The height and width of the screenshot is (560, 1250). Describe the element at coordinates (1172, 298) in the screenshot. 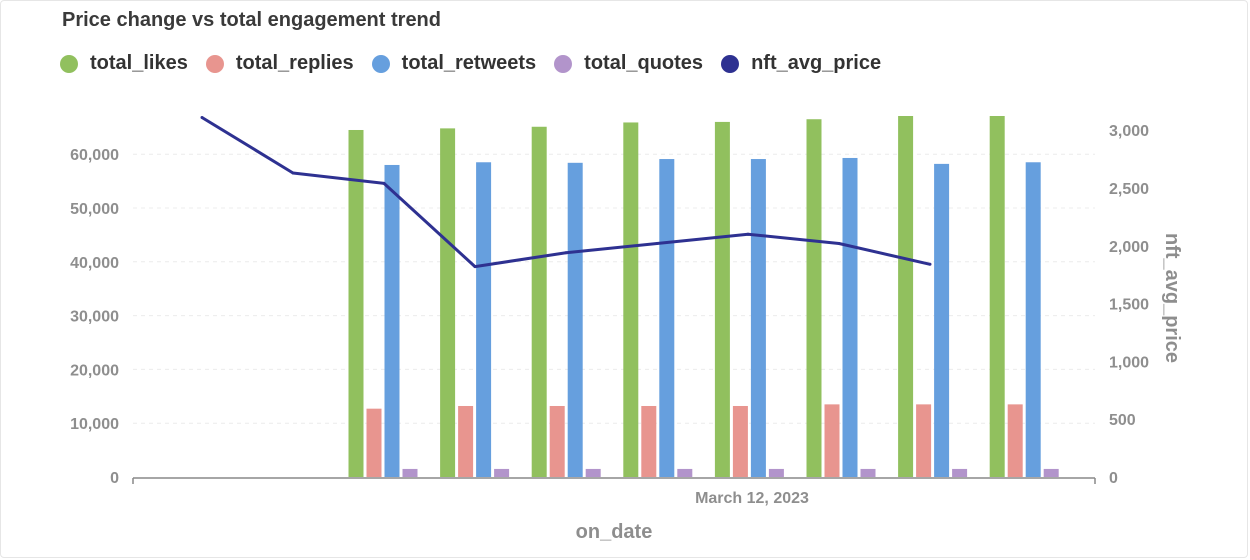

I see `y-right-axis-title: nft_avg_price` at that location.